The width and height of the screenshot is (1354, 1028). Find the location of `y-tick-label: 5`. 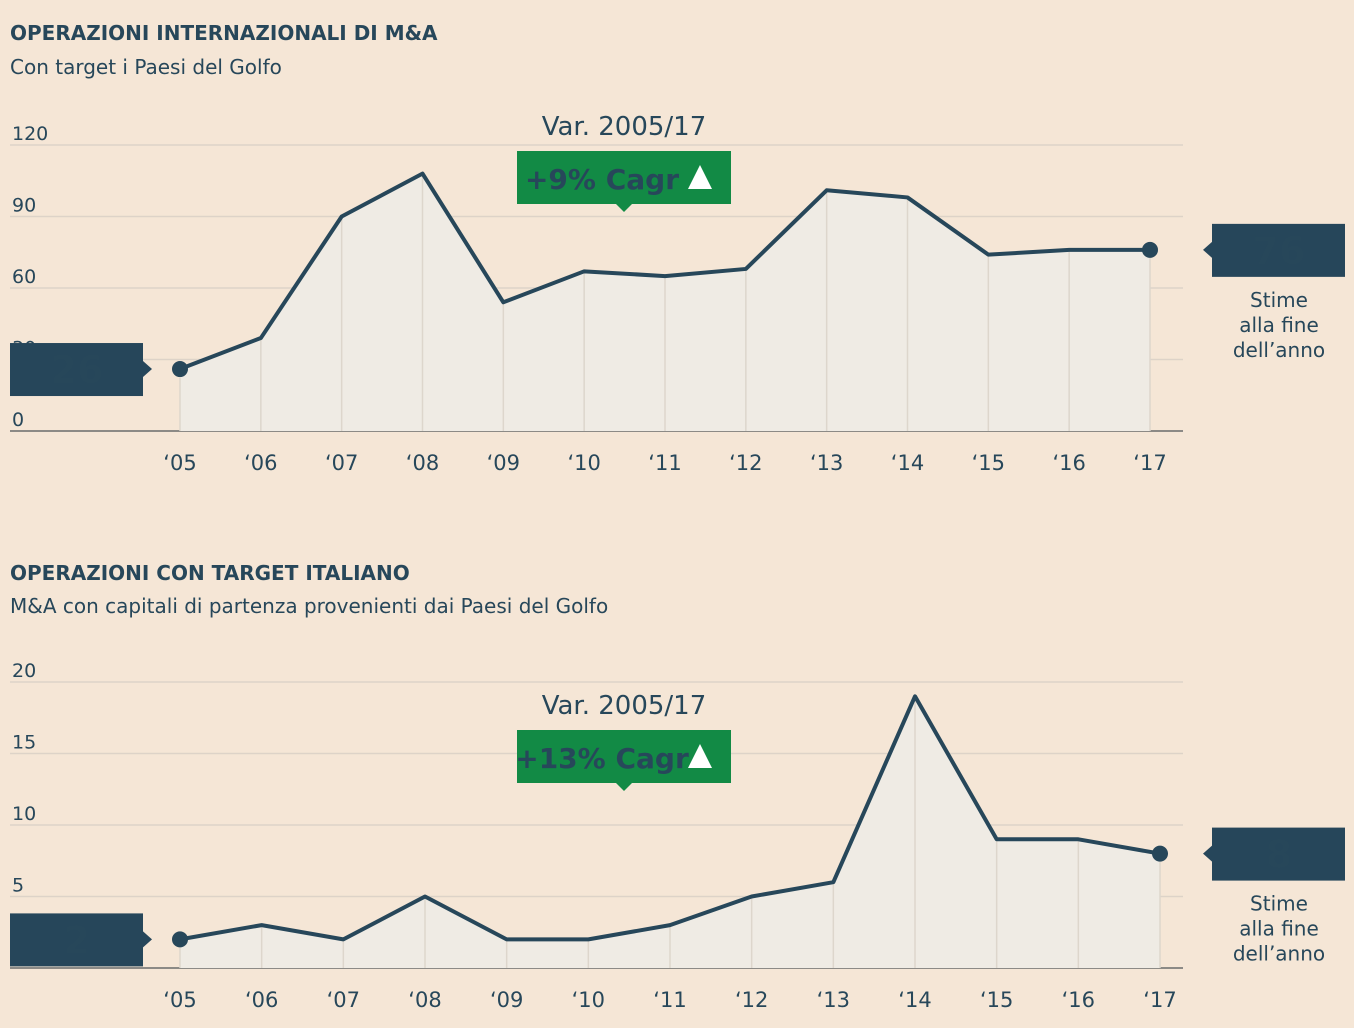

y-tick-label: 5 is located at coordinates (18, 886).